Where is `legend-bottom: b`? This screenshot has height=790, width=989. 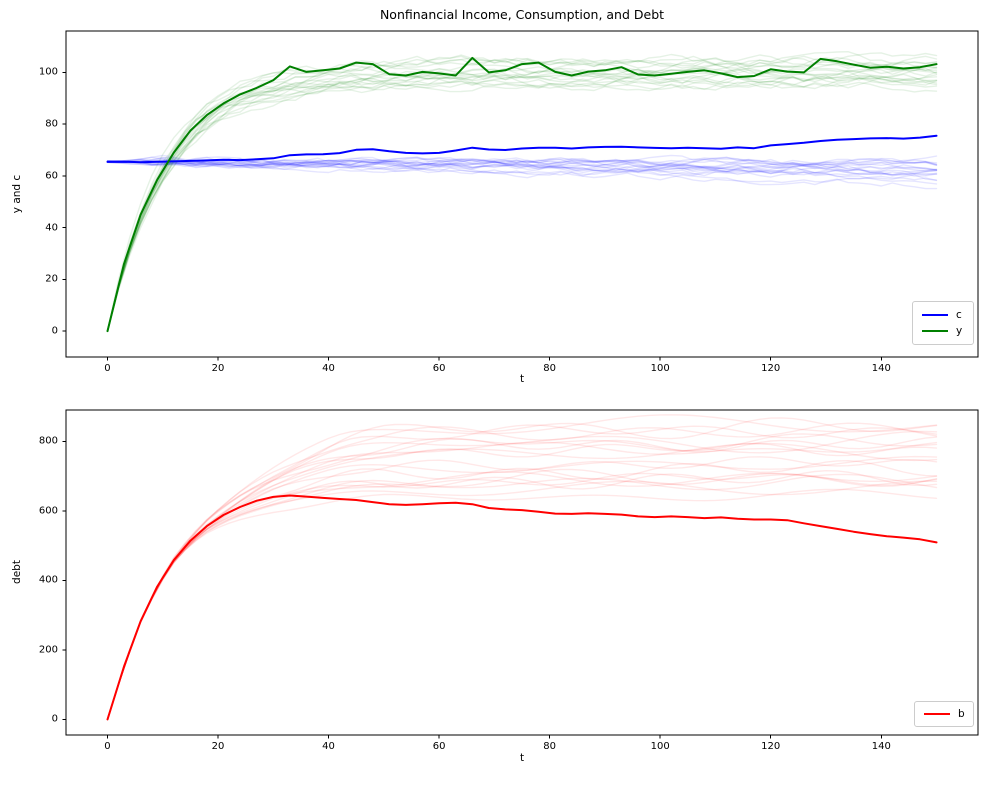
legend-bottom: b is located at coordinates (944, 714).